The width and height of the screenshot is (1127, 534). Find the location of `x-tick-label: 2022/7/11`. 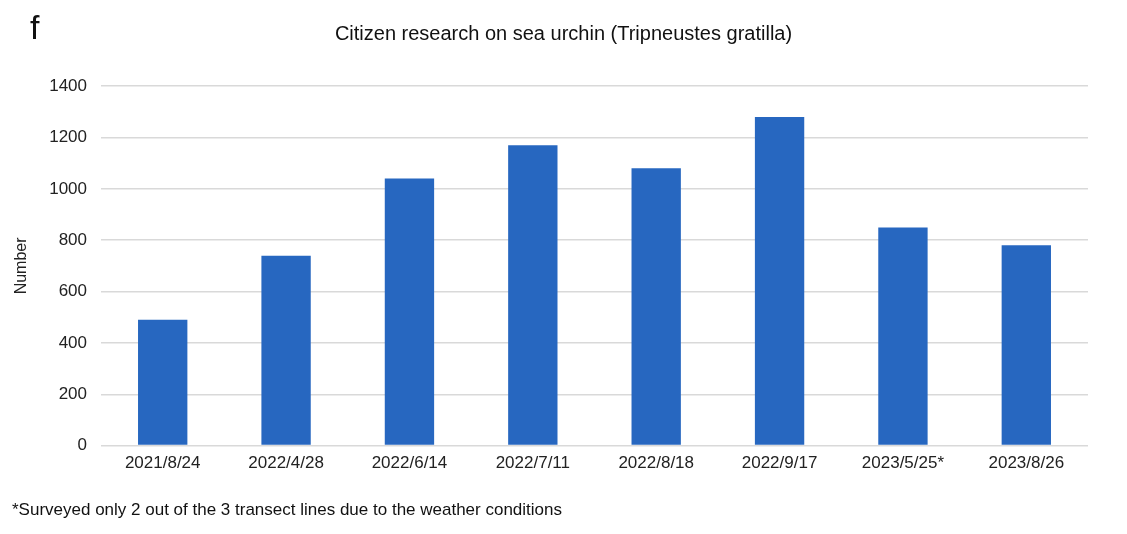

x-tick-label: 2022/7/11 is located at coordinates (533, 463).